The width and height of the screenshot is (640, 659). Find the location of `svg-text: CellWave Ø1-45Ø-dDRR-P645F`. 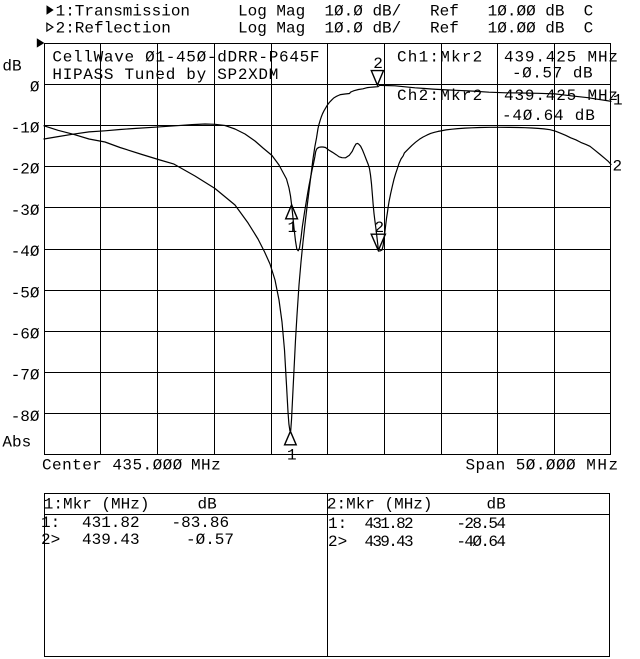

svg-text: CellWave Ø1-45Ø-dDRR-P645F is located at coordinates (186, 58).